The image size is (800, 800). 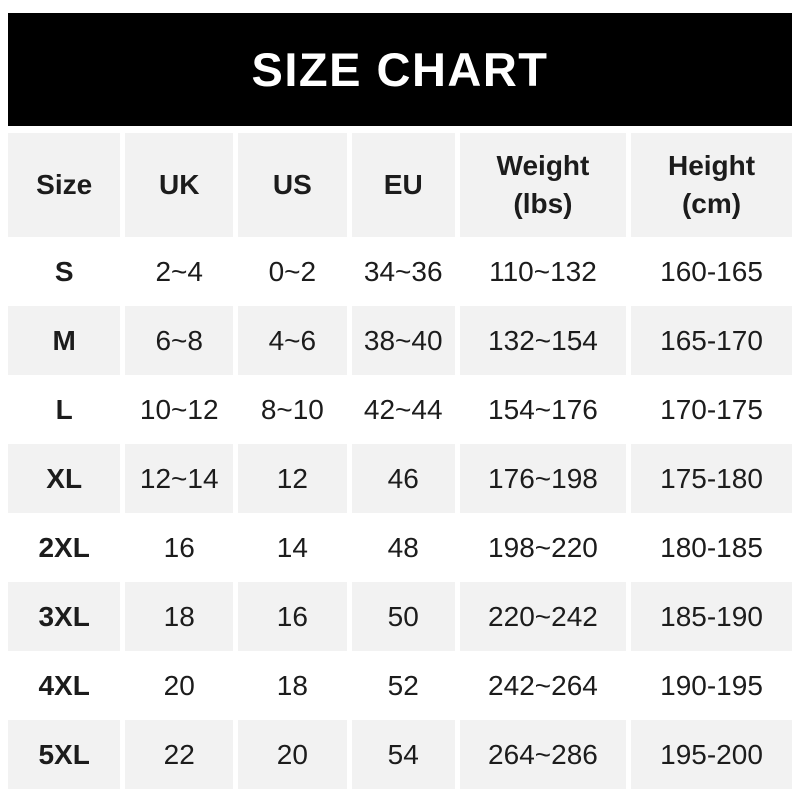 I want to click on table-cell-us: 8~10, so click(x=292, y=409).